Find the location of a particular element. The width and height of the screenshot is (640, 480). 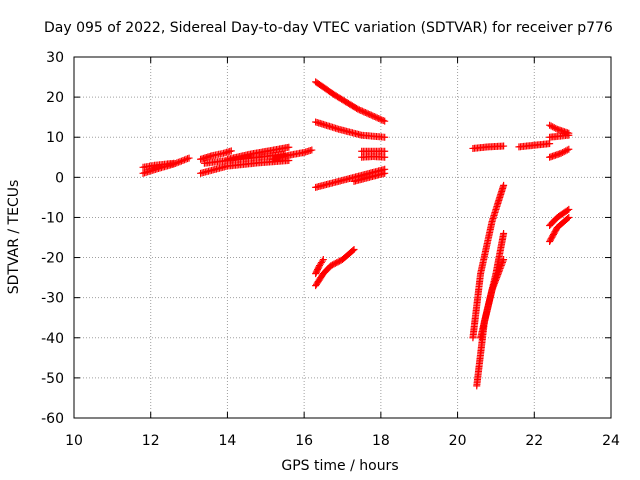

x-tick-label: 22 is located at coordinates (534, 441).